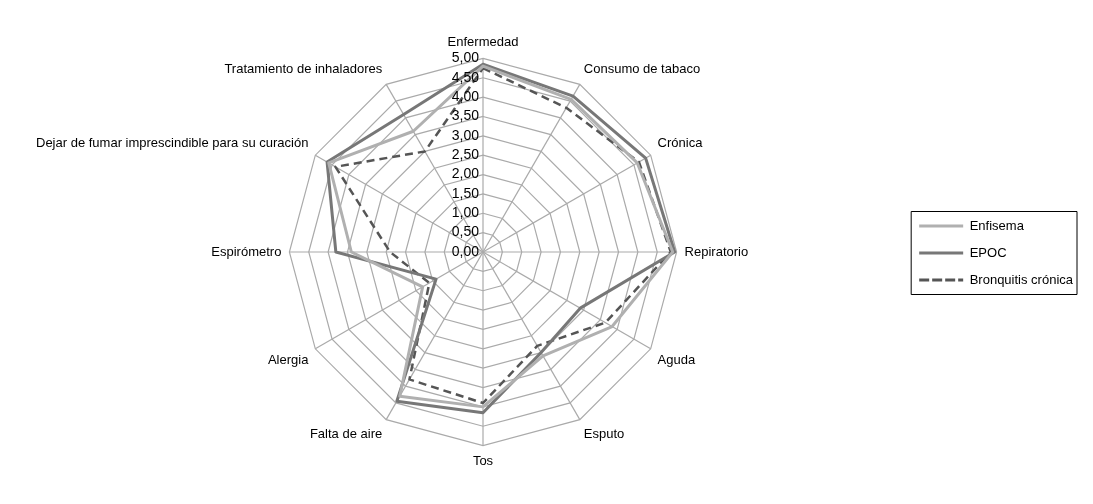 The width and height of the screenshot is (1093, 504). I want to click on spoke-label: Falta de aire, so click(346, 433).